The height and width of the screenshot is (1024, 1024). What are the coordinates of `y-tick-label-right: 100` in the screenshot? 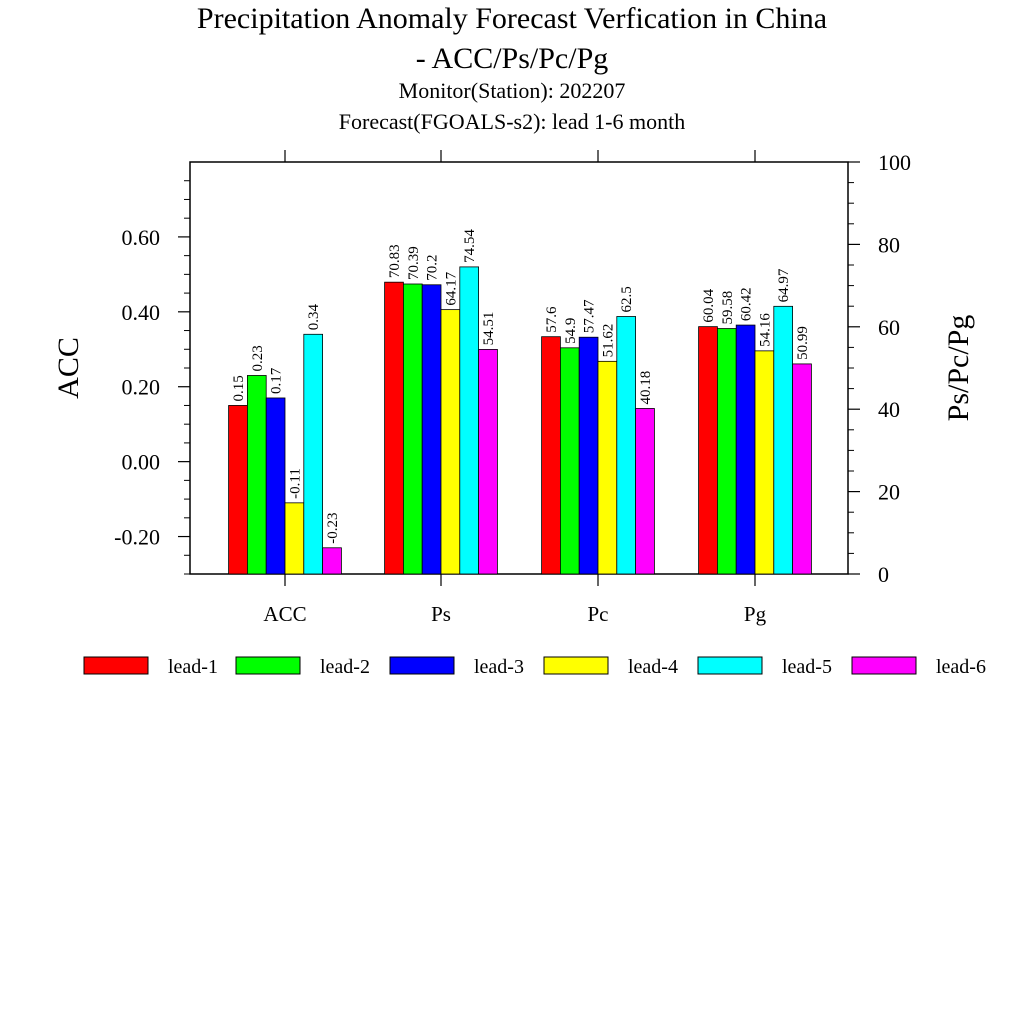 It's located at (894, 162).